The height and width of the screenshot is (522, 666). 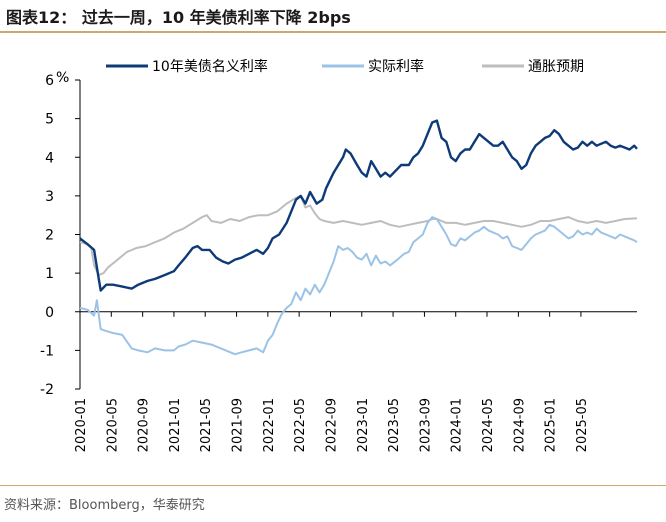 What do you see at coordinates (206, 425) in the screenshot?
I see `x-tick-label: 2021-05` at bounding box center [206, 425].